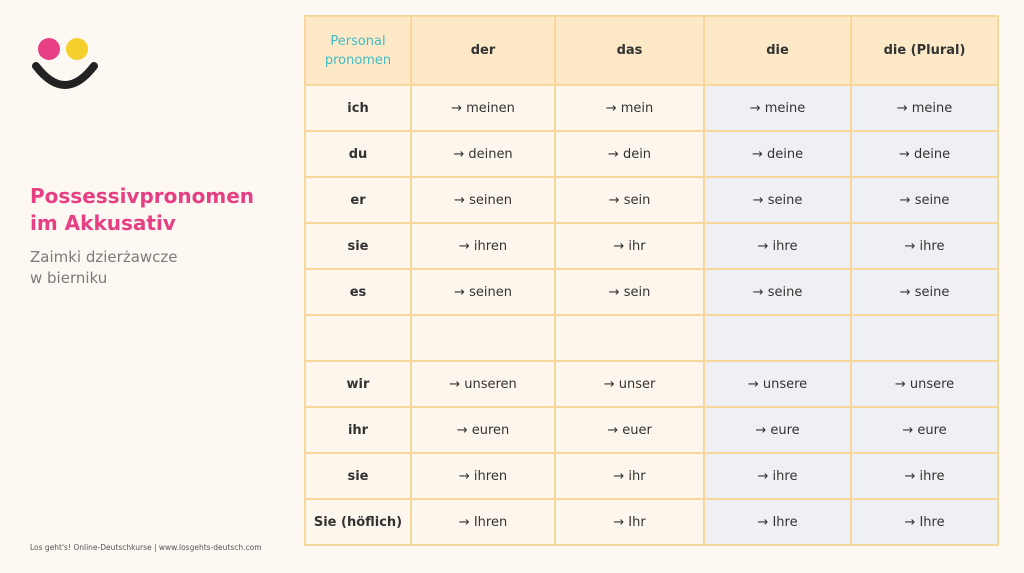 Image resolution: width=1024 pixels, height=573 pixels. What do you see at coordinates (629, 154) in the screenshot?
I see `cell-das: → dein` at bounding box center [629, 154].